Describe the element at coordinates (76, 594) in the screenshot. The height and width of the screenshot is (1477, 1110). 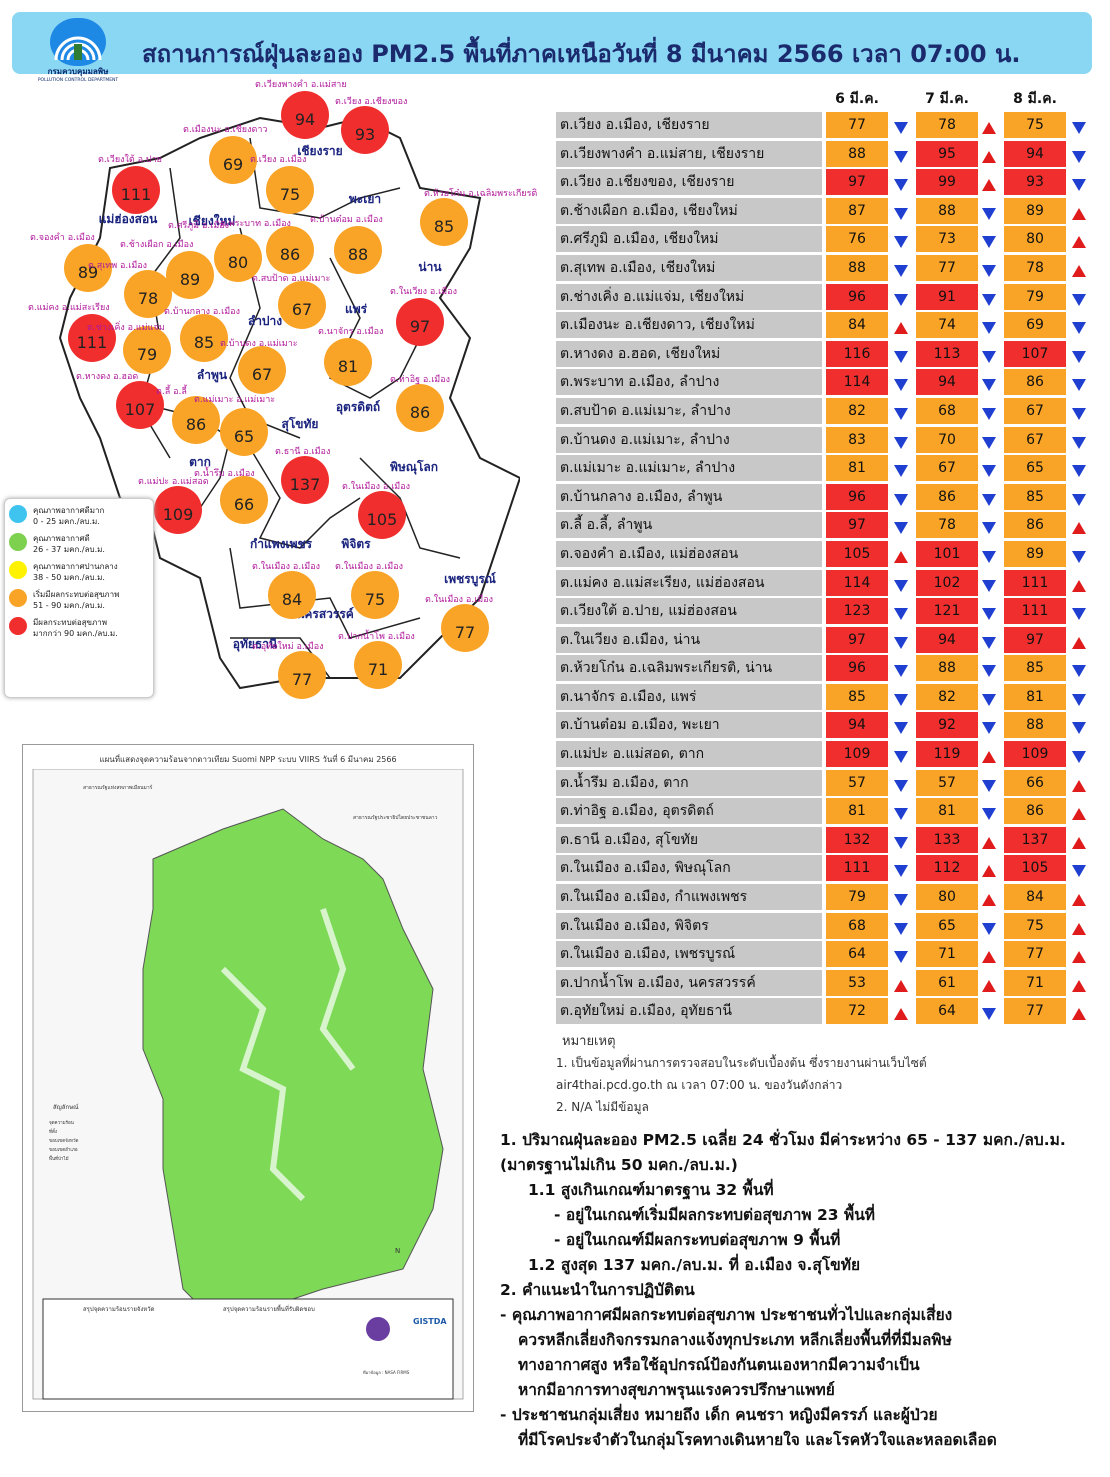
I see `legend-label: เริ่มมีผลกระทบต่อสุขภาพ` at that location.